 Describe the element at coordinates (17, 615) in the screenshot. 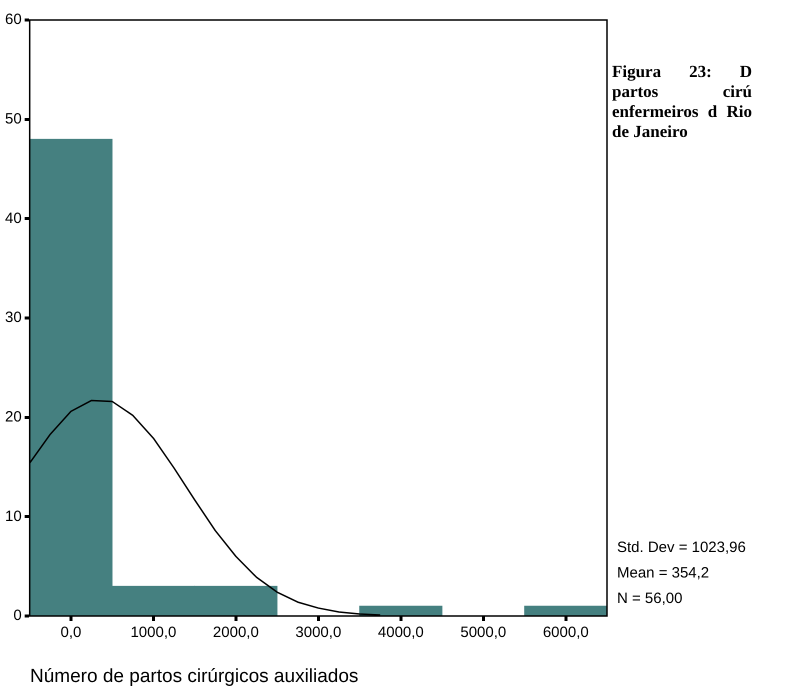

I see `y-tick-label: 0` at that location.